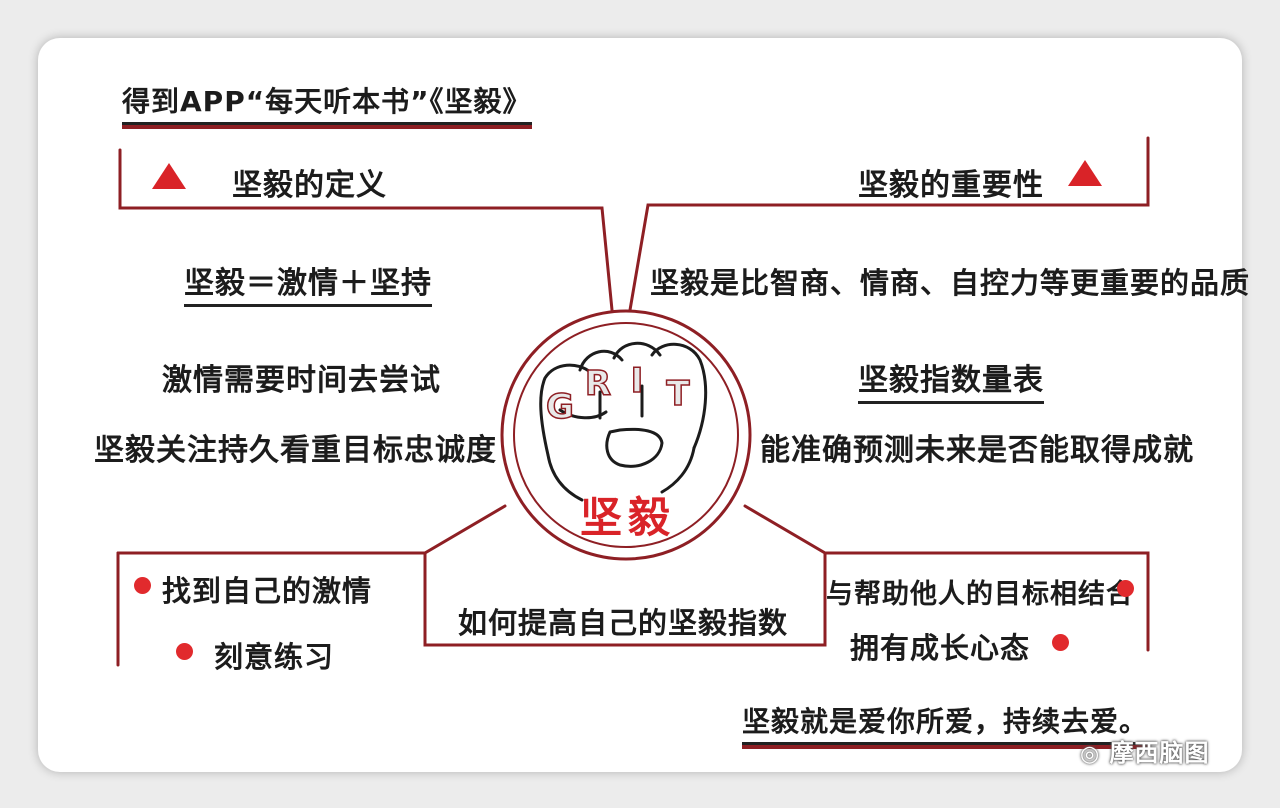  What do you see at coordinates (301, 380) in the screenshot?
I see `definition-line-1: 激情需要时间去尝试` at bounding box center [301, 380].